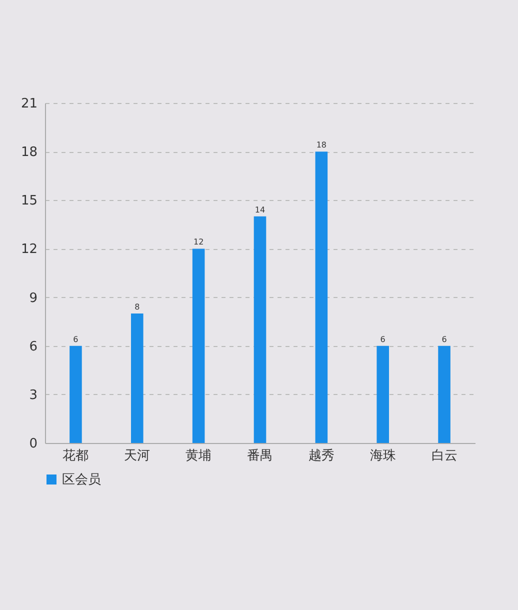  I want to click on y-tick-label: 6, so click(33, 346).